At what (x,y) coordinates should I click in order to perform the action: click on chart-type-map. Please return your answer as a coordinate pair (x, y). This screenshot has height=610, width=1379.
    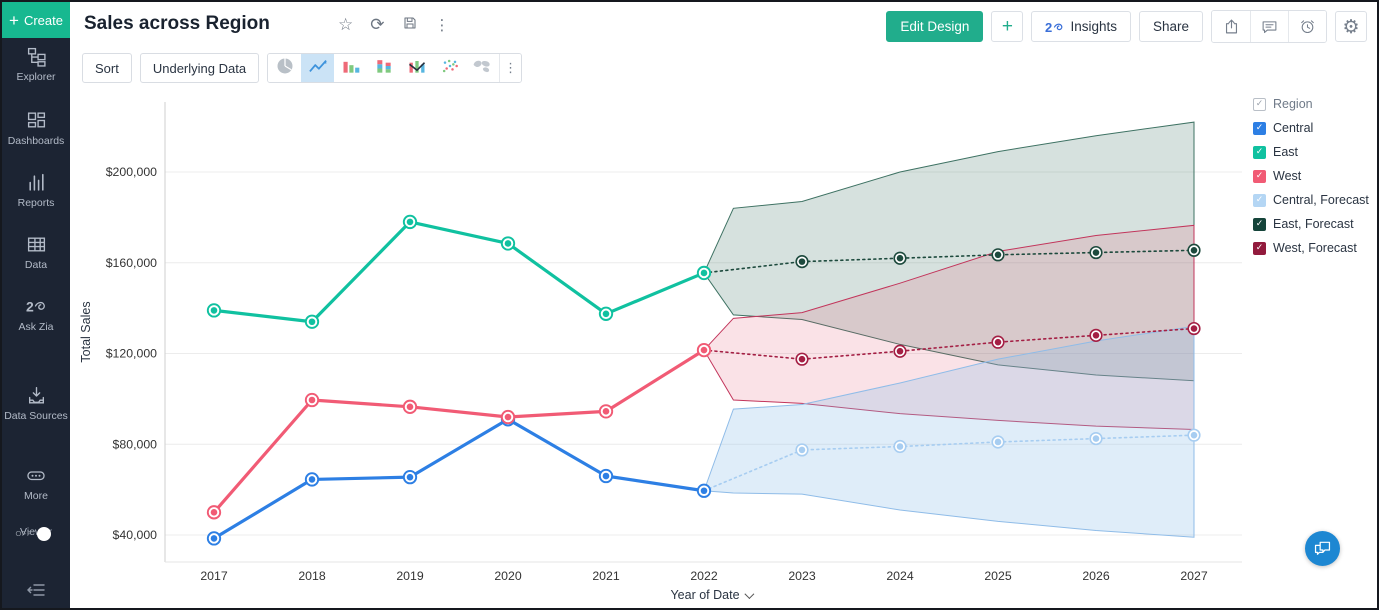
    Looking at the image, I should click on (483, 68).